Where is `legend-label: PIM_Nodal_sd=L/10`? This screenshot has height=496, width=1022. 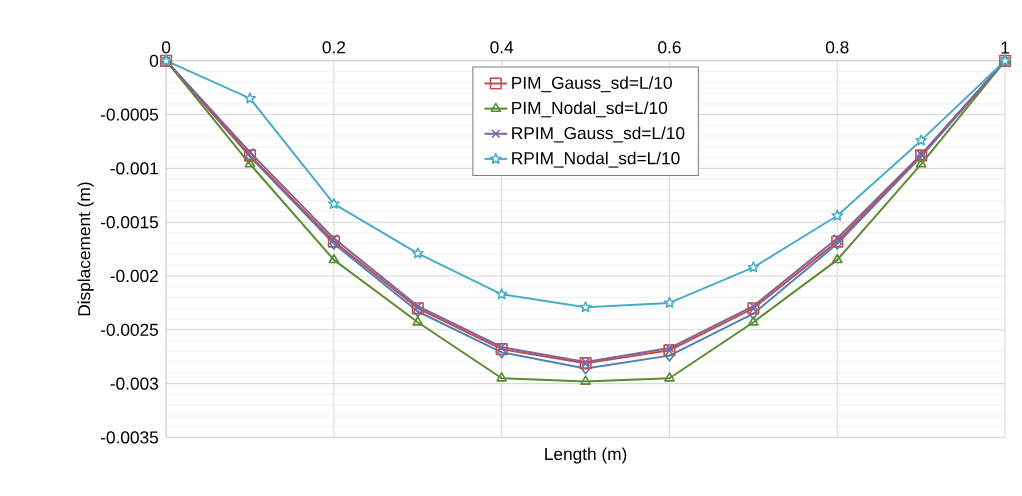 legend-label: PIM_Nodal_sd=L/10 is located at coordinates (590, 109).